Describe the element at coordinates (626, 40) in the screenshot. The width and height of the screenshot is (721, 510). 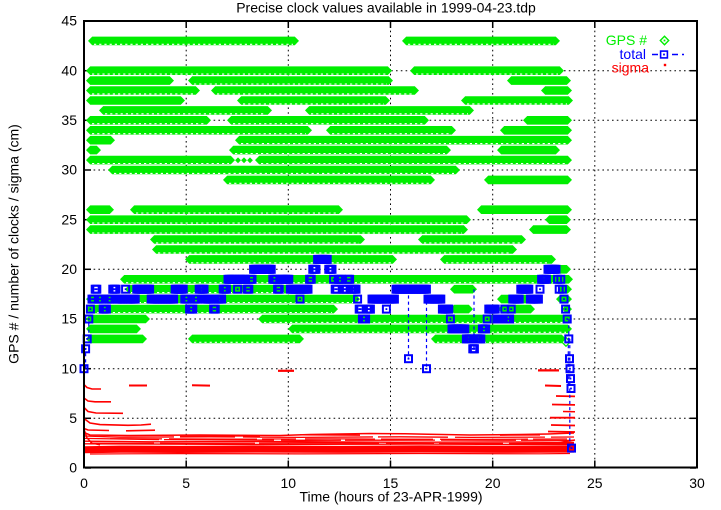
I see `svg-text: GPS #` at that location.